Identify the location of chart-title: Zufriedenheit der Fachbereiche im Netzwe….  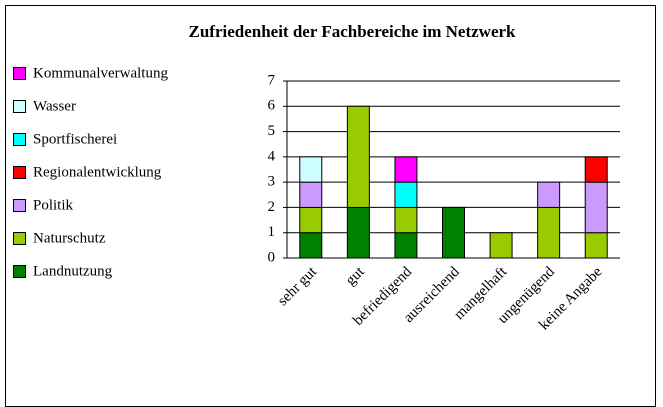
(352, 31).